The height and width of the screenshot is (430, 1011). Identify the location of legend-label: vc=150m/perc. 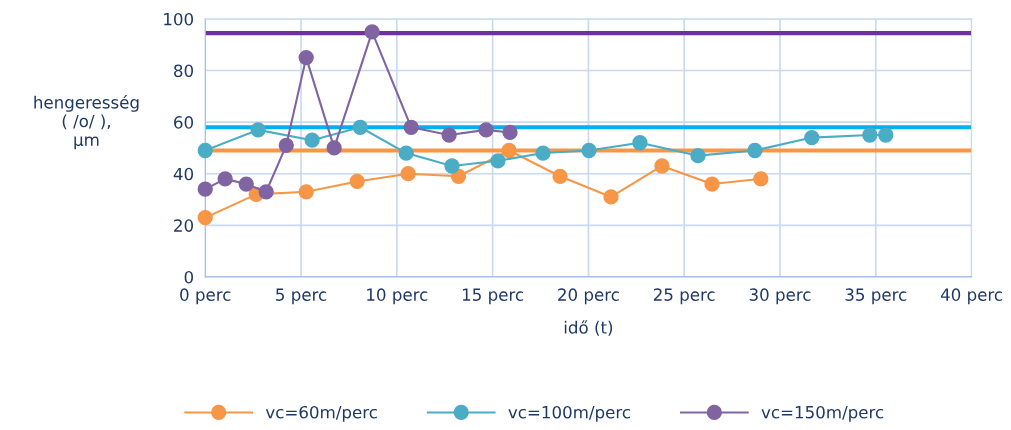
(822, 413).